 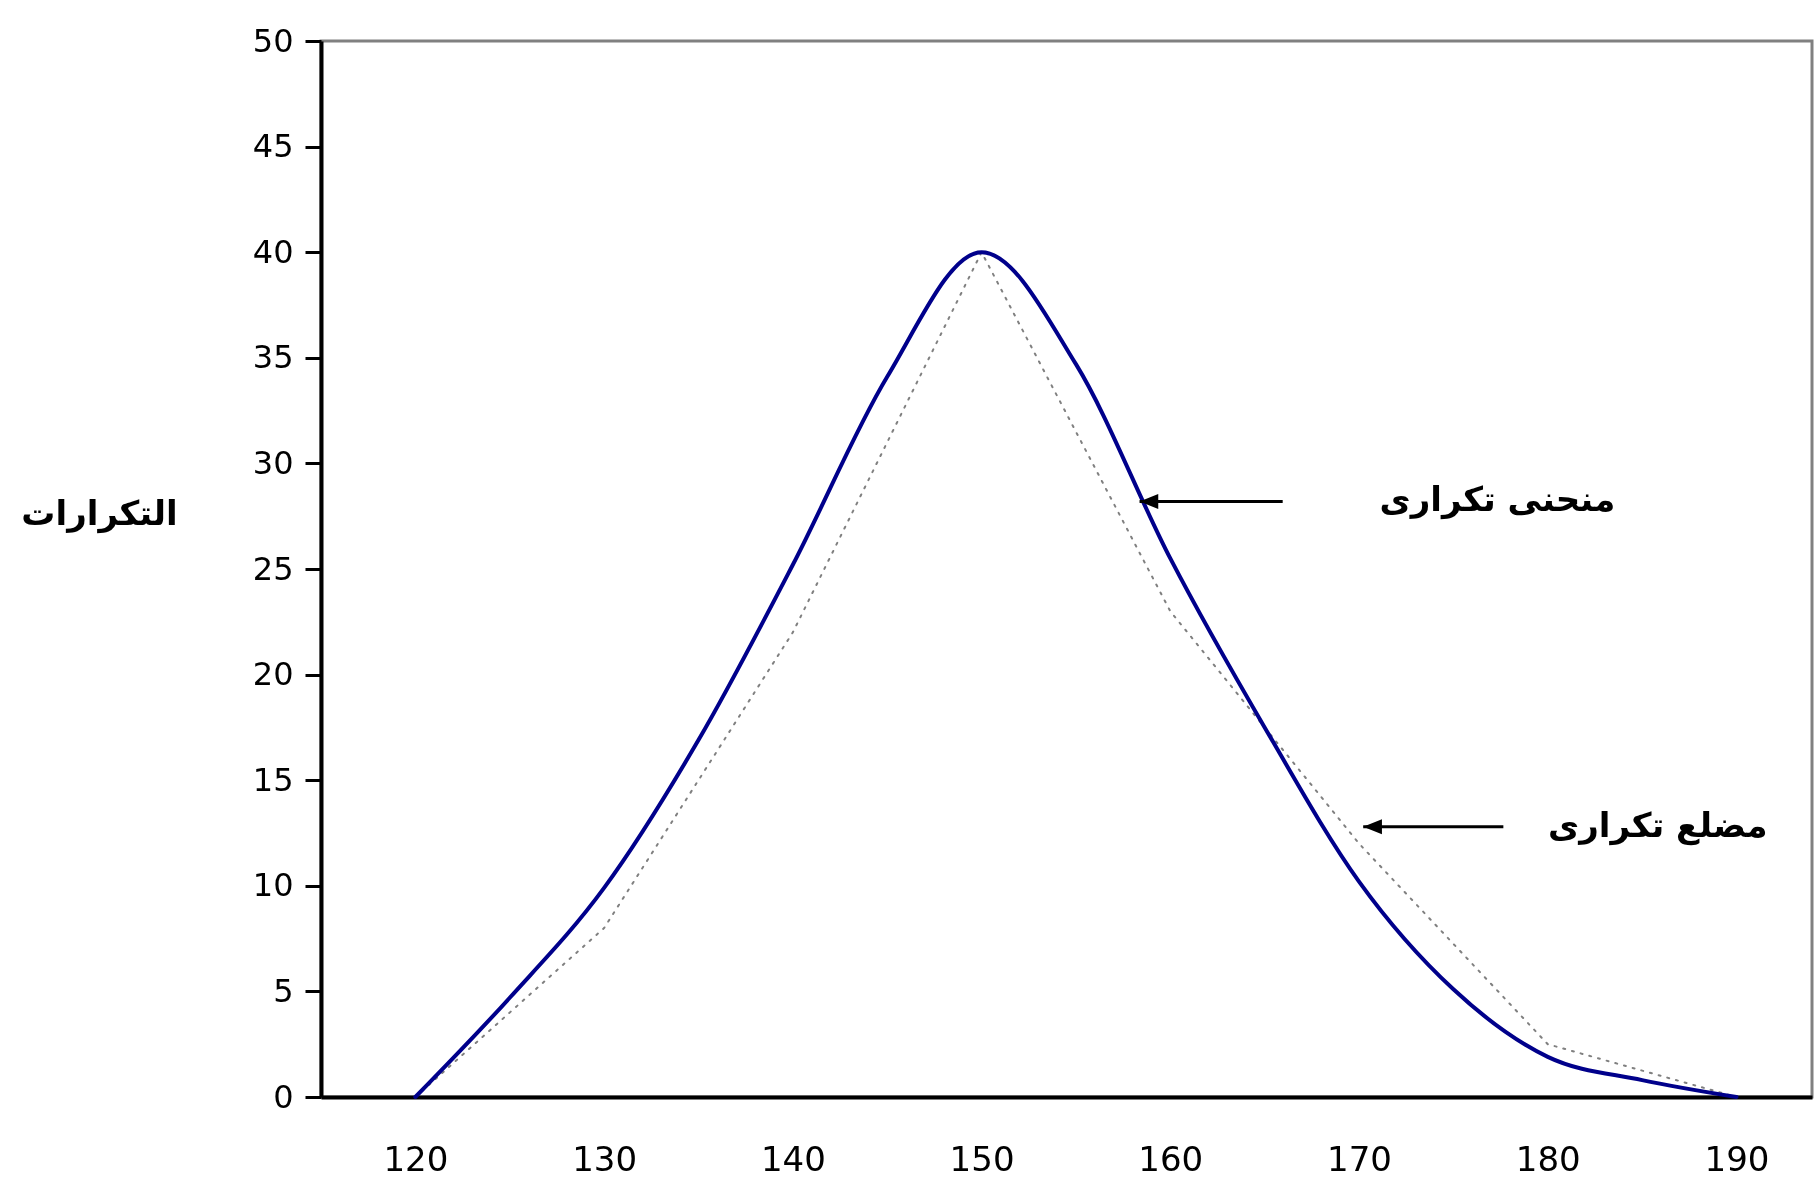 I want to click on y-tick-label: 40, so click(x=273, y=251).